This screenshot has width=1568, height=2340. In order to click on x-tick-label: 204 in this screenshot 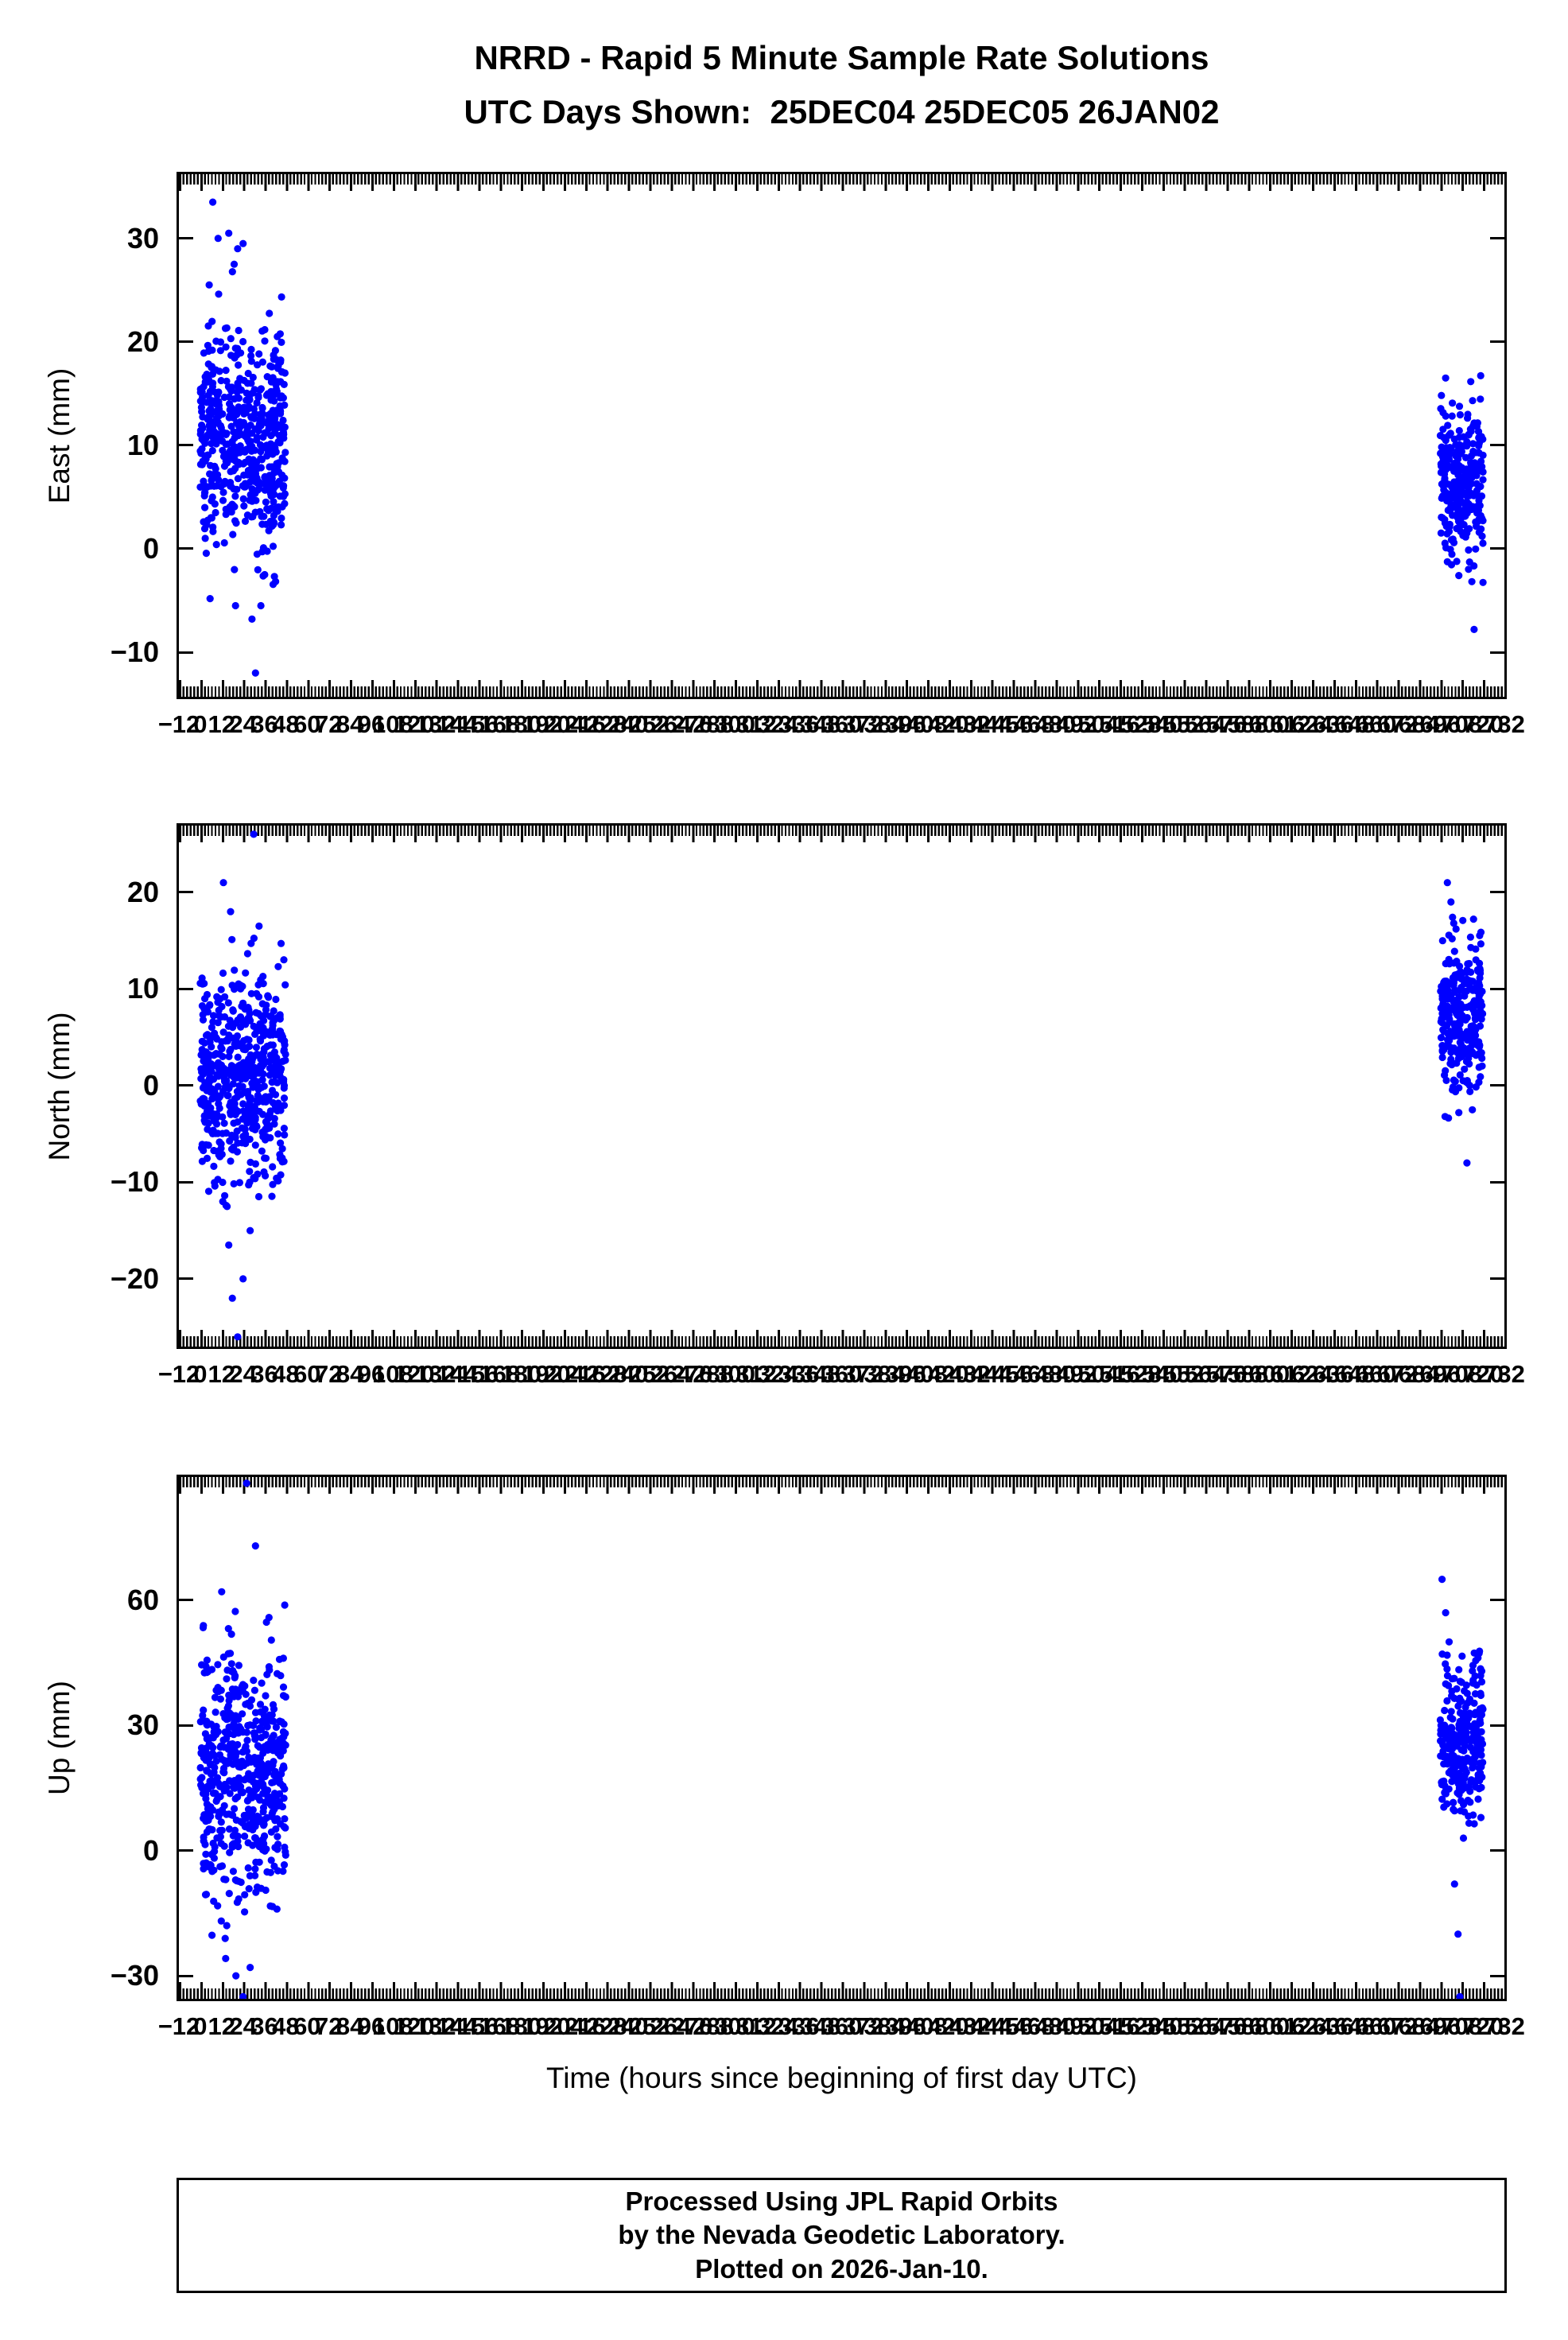, I will do `click(563, 1374)`.